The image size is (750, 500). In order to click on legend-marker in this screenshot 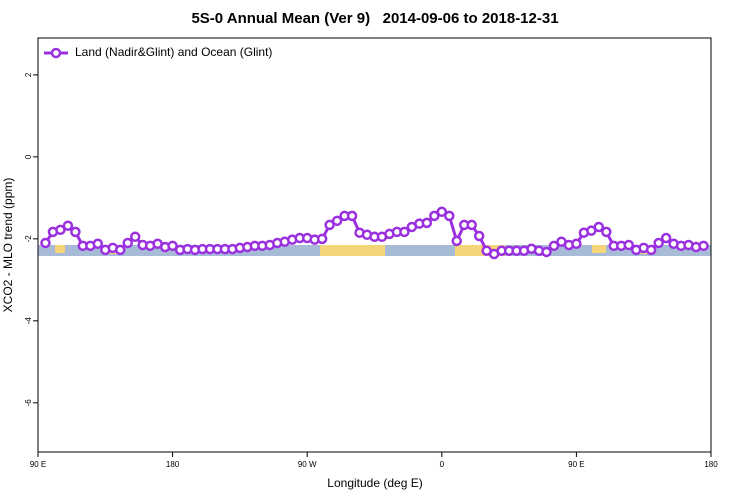, I will do `click(56, 53)`.